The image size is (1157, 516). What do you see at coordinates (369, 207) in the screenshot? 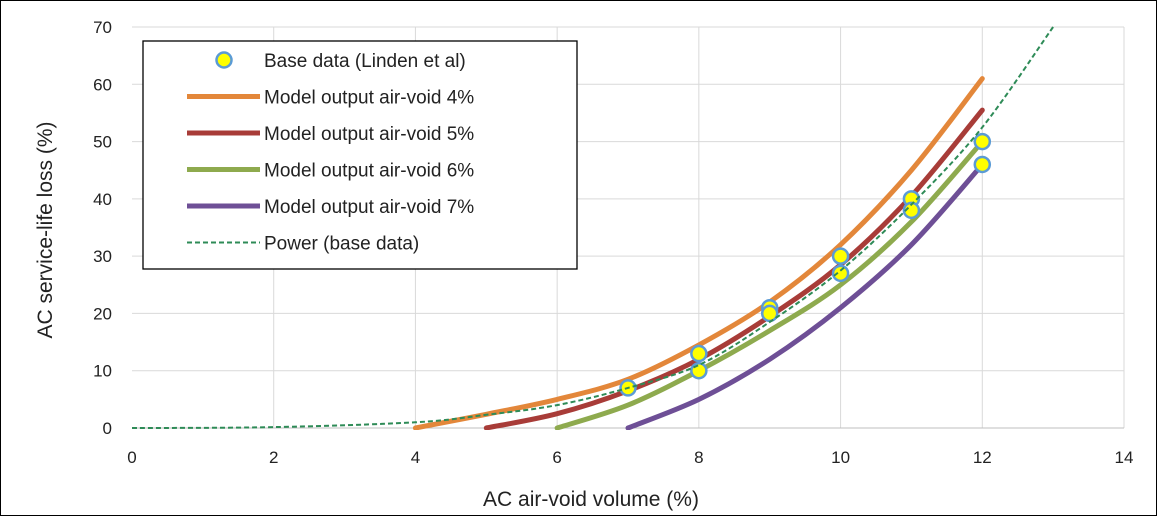
I see `legend-label: Model output air-void 7%` at bounding box center [369, 207].